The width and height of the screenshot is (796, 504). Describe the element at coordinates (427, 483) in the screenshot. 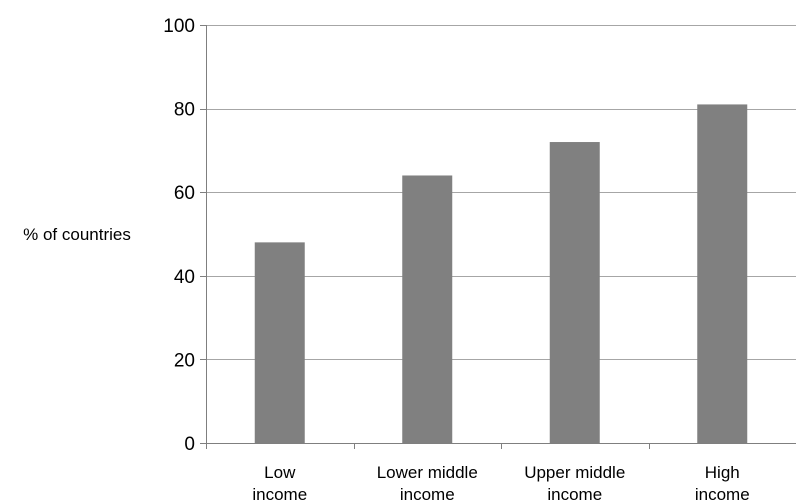

I see `x-tick-label: Lower middle income` at that location.